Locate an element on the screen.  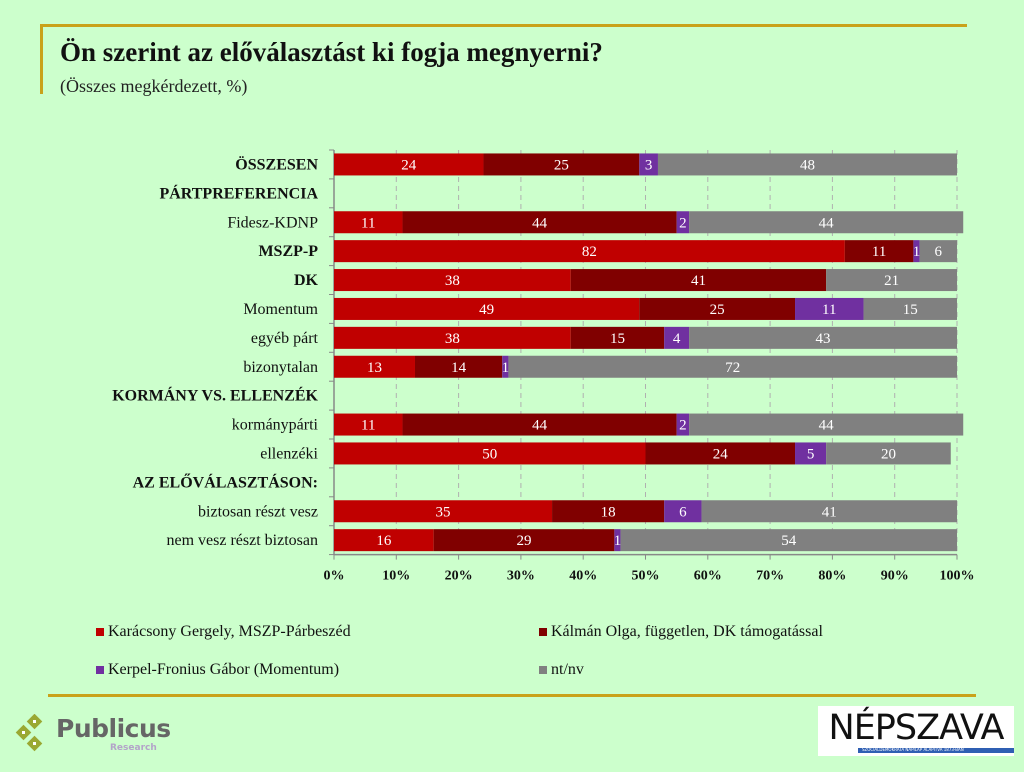
x-tick-label: 50% is located at coordinates (646, 576).